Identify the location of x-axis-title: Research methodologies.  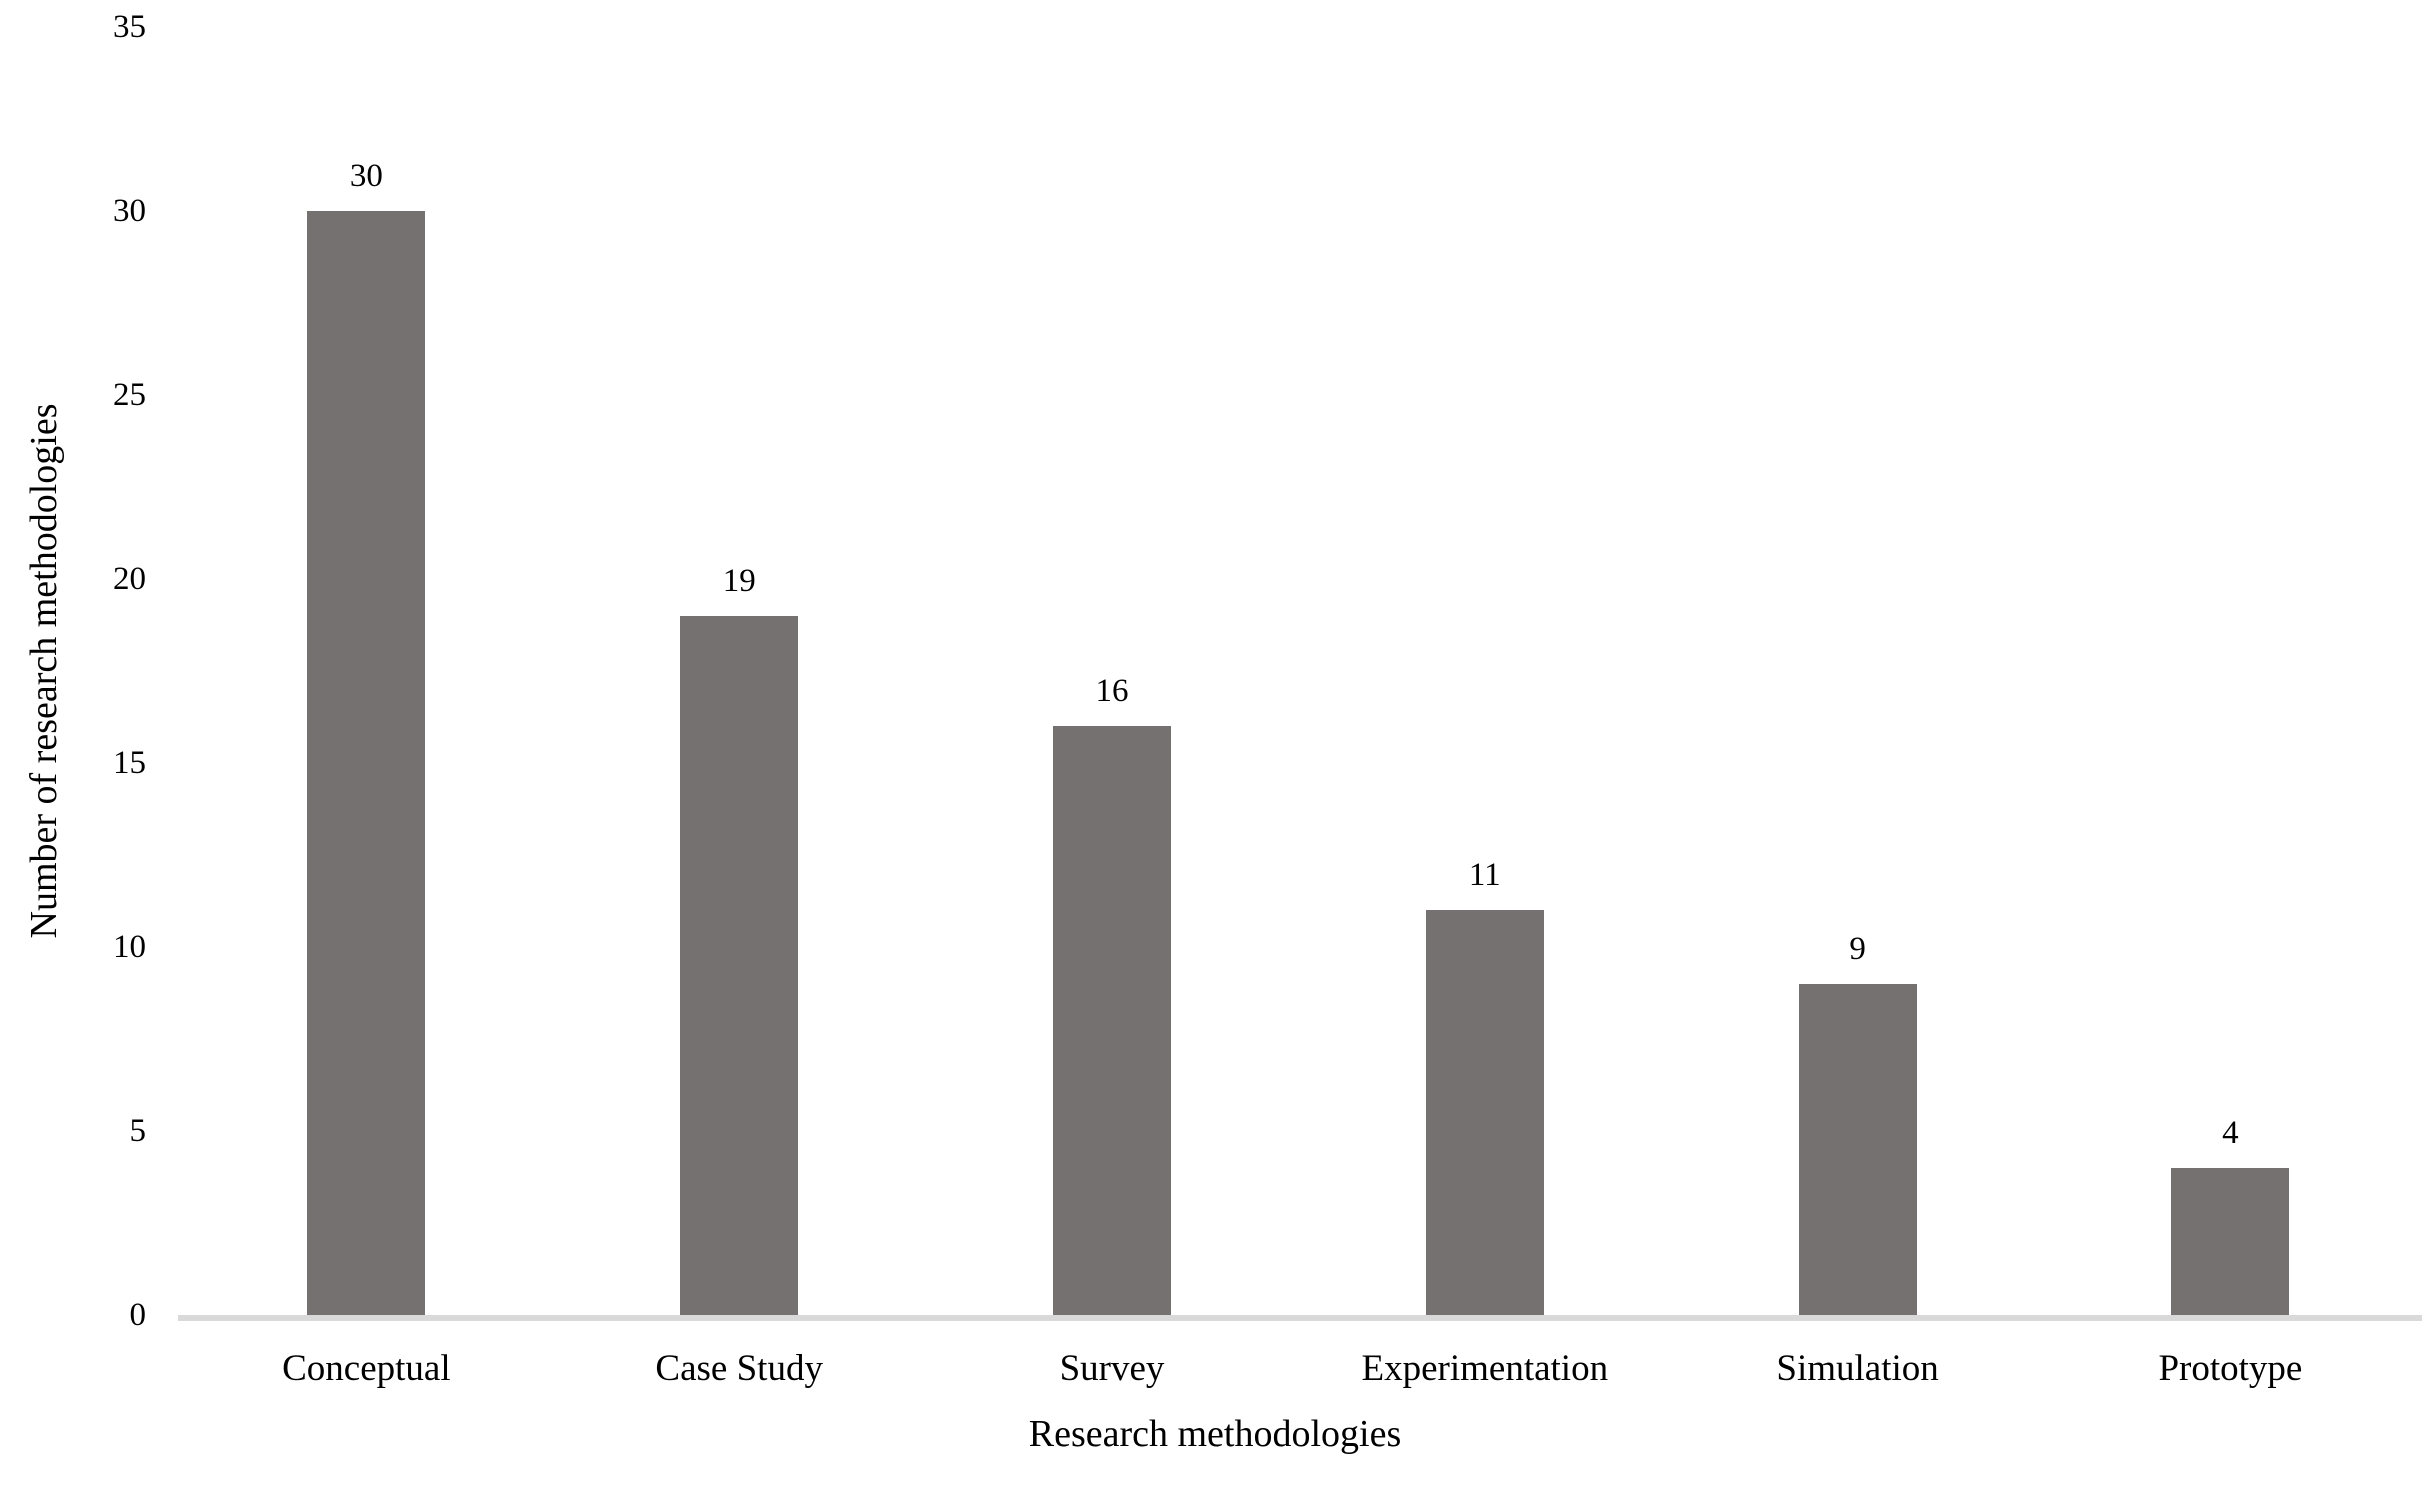
(1215, 1434).